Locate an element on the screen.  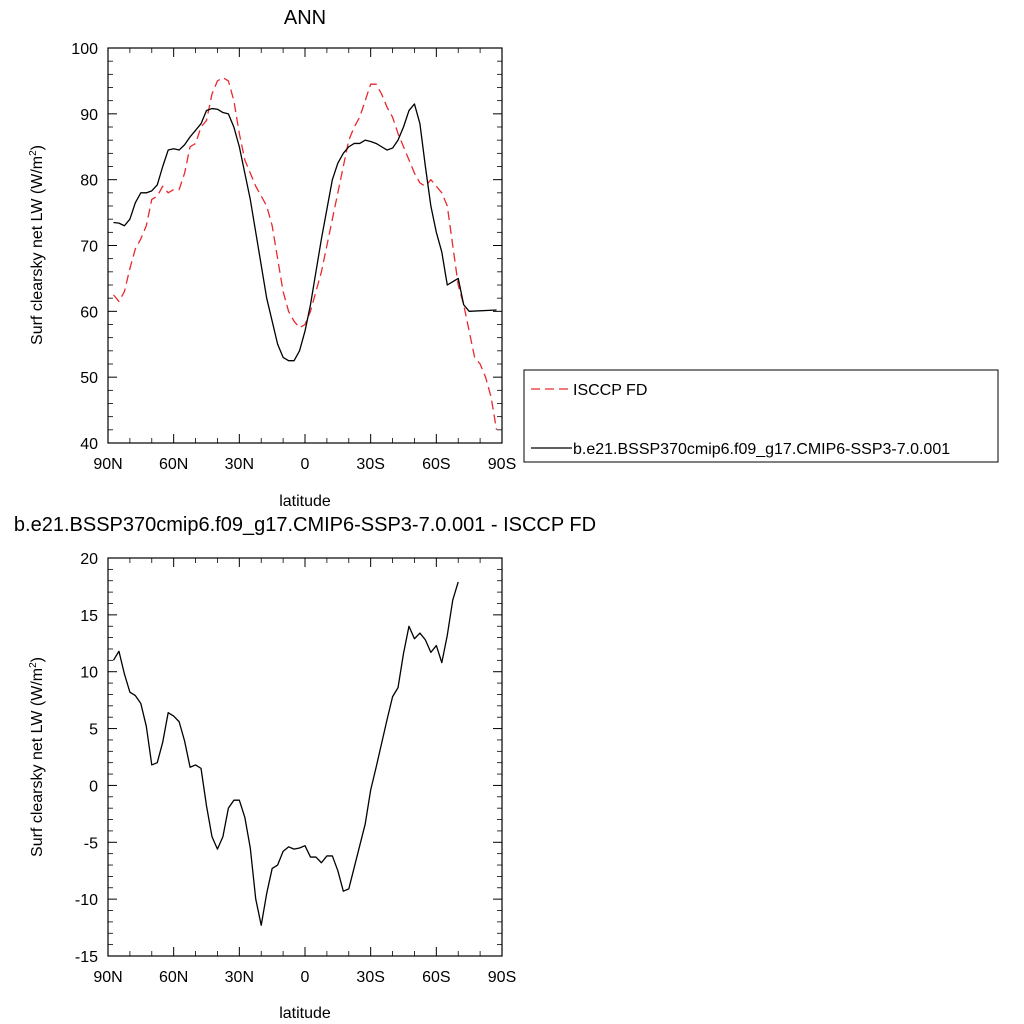
top-ytick-label-5: 90 is located at coordinates (89, 115).